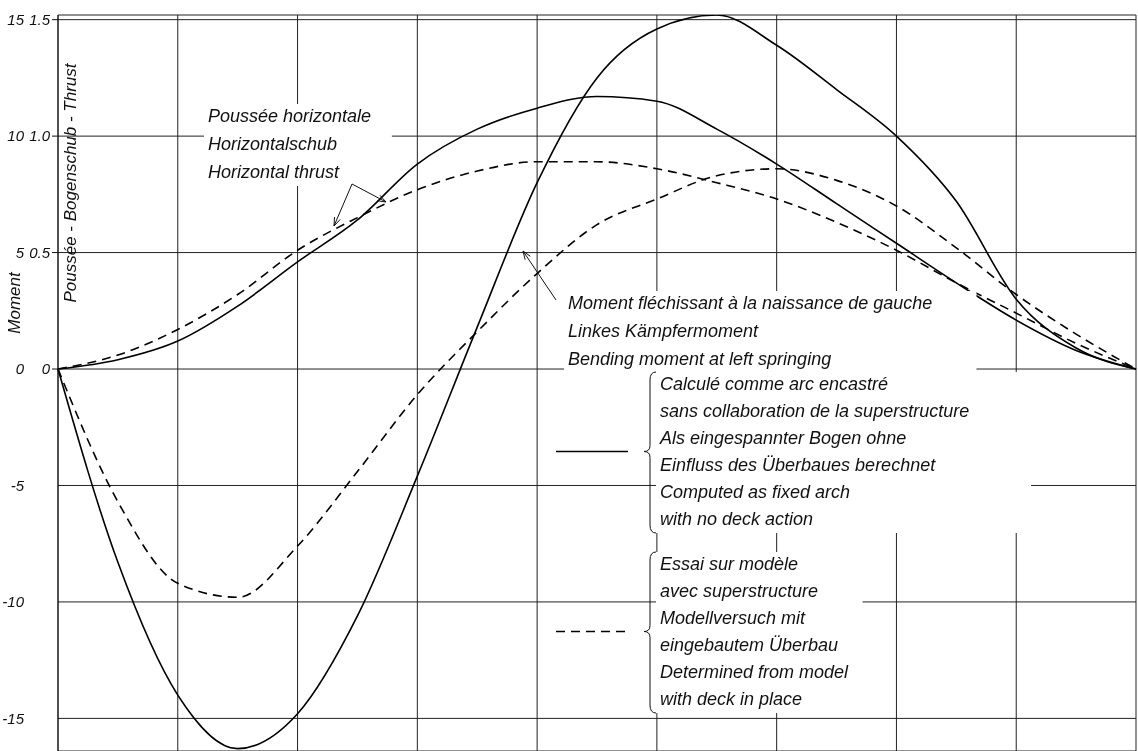 This screenshot has height=751, width=1138. What do you see at coordinates (40, 252) in the screenshot?
I see `y2-tick-label: 0.5` at bounding box center [40, 252].